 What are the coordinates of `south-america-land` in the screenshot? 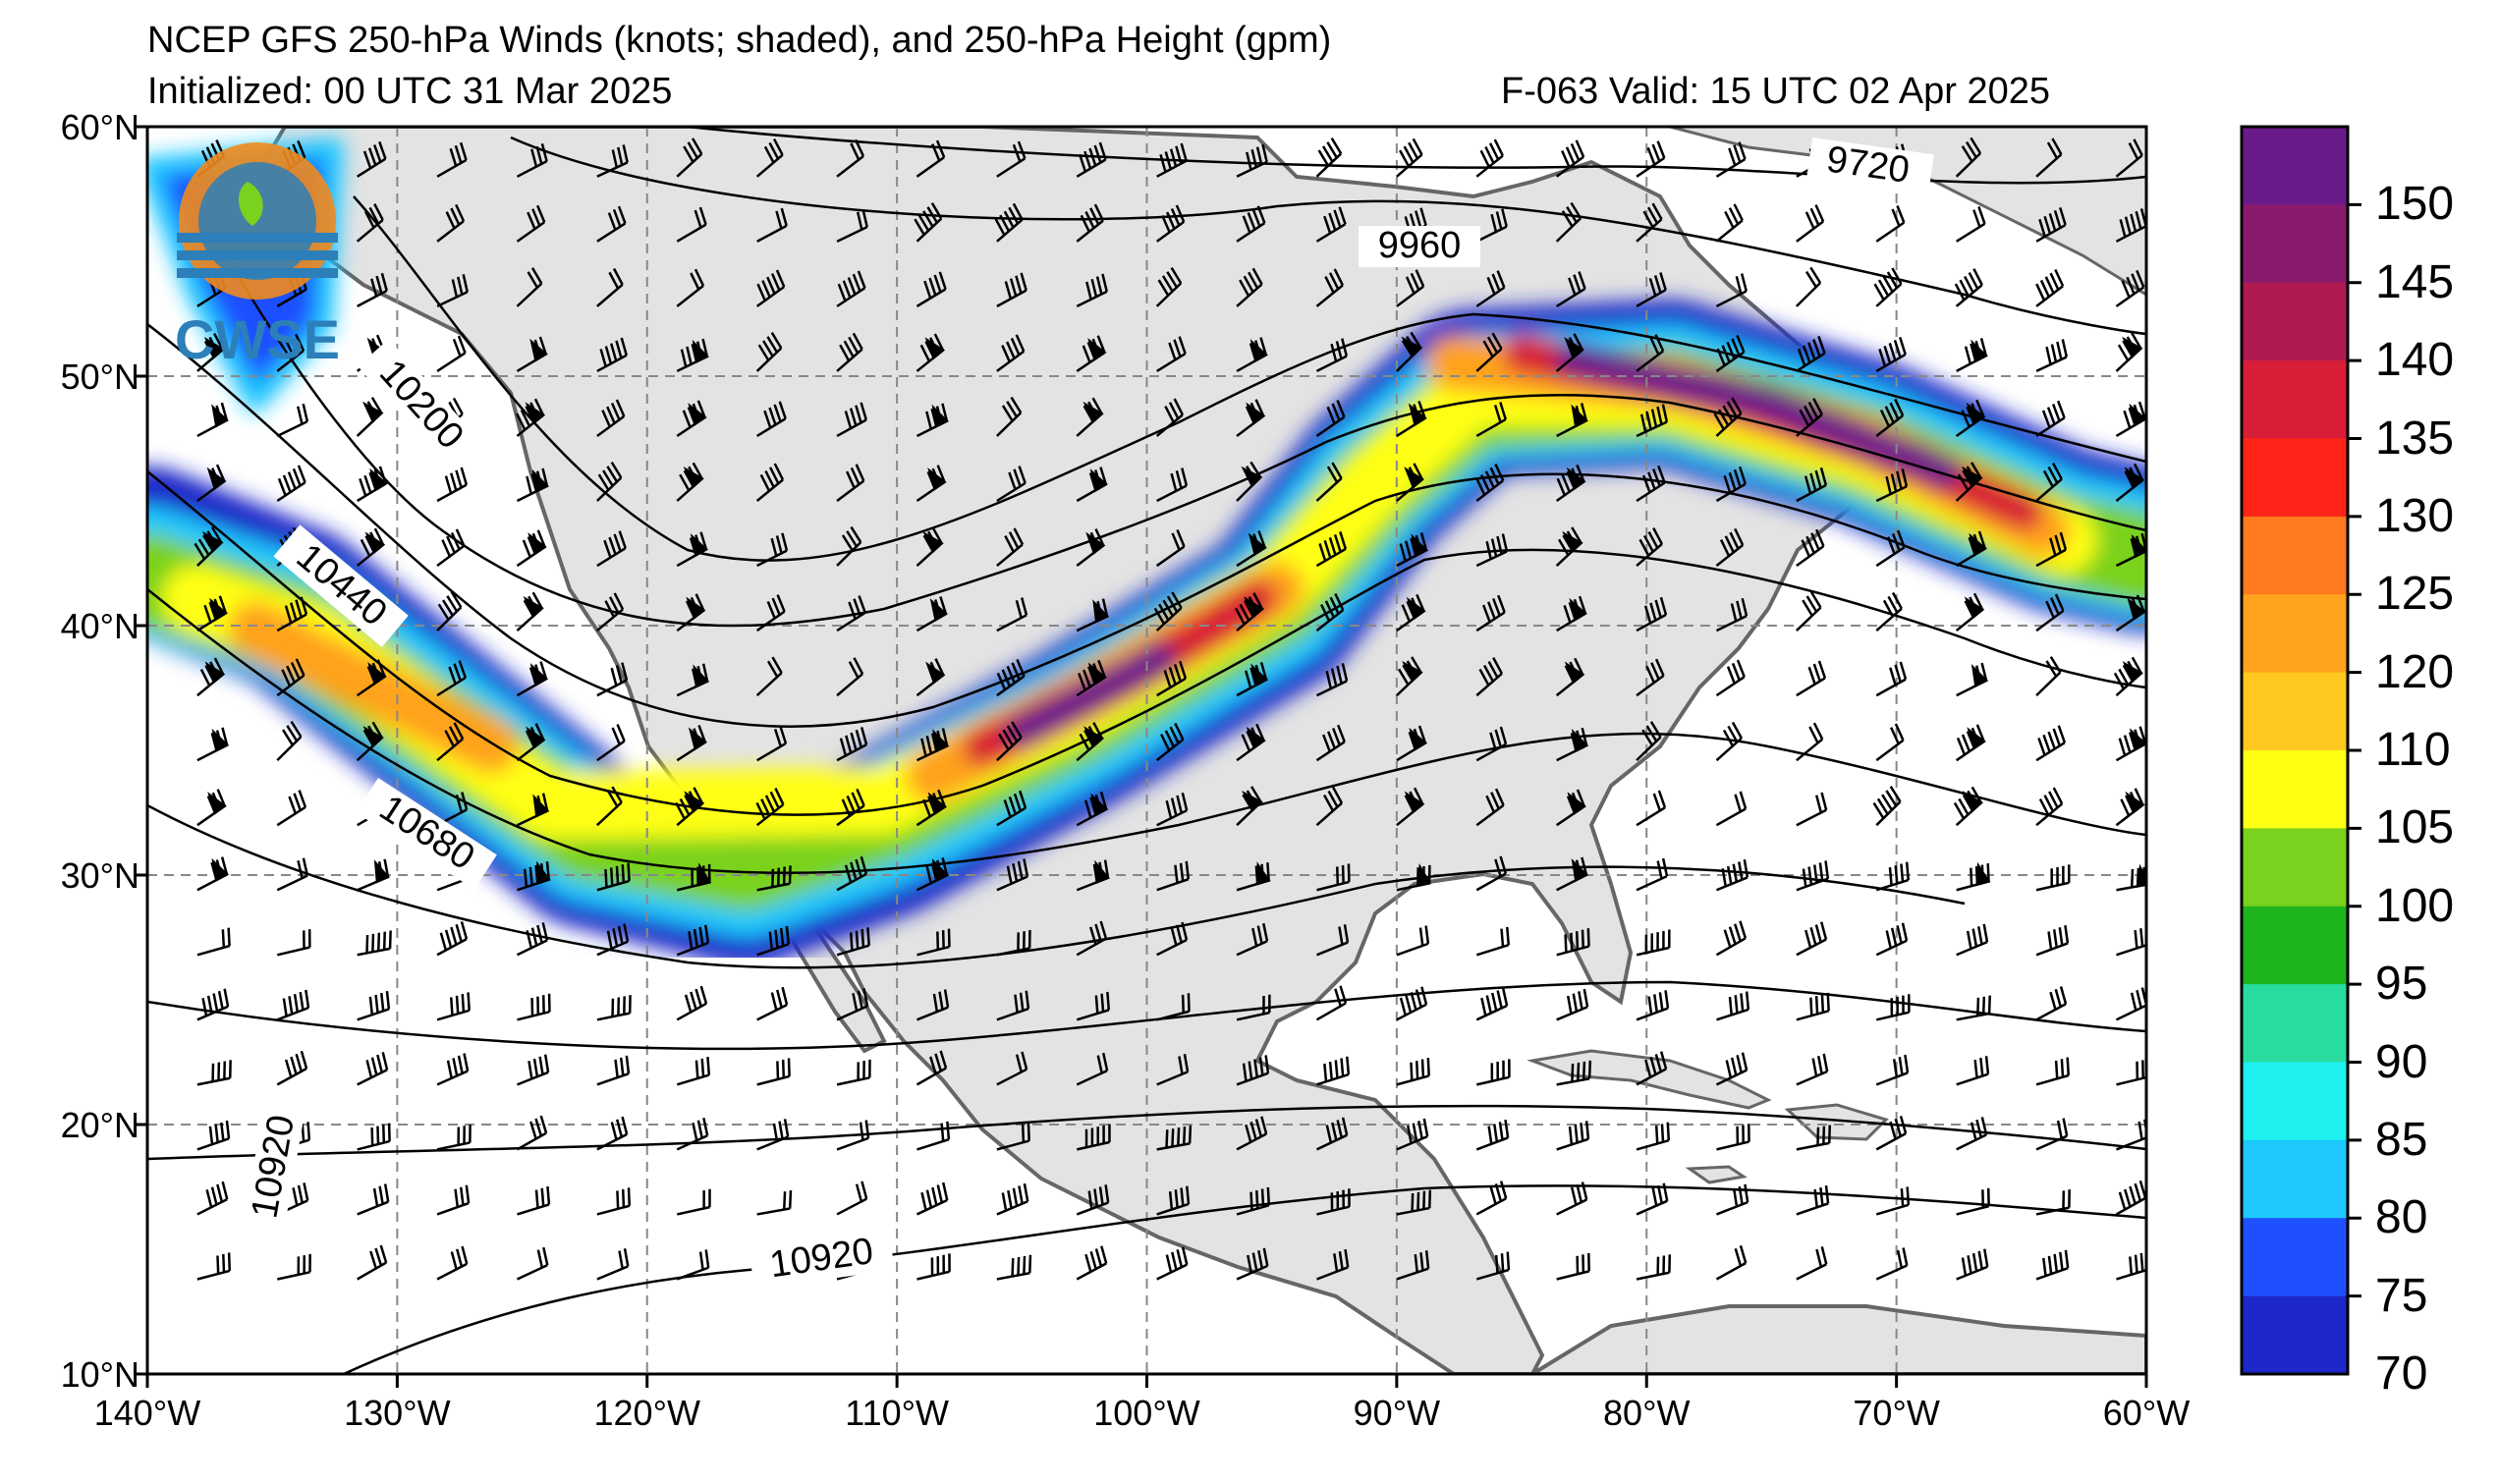 It's located at (1837, 1339).